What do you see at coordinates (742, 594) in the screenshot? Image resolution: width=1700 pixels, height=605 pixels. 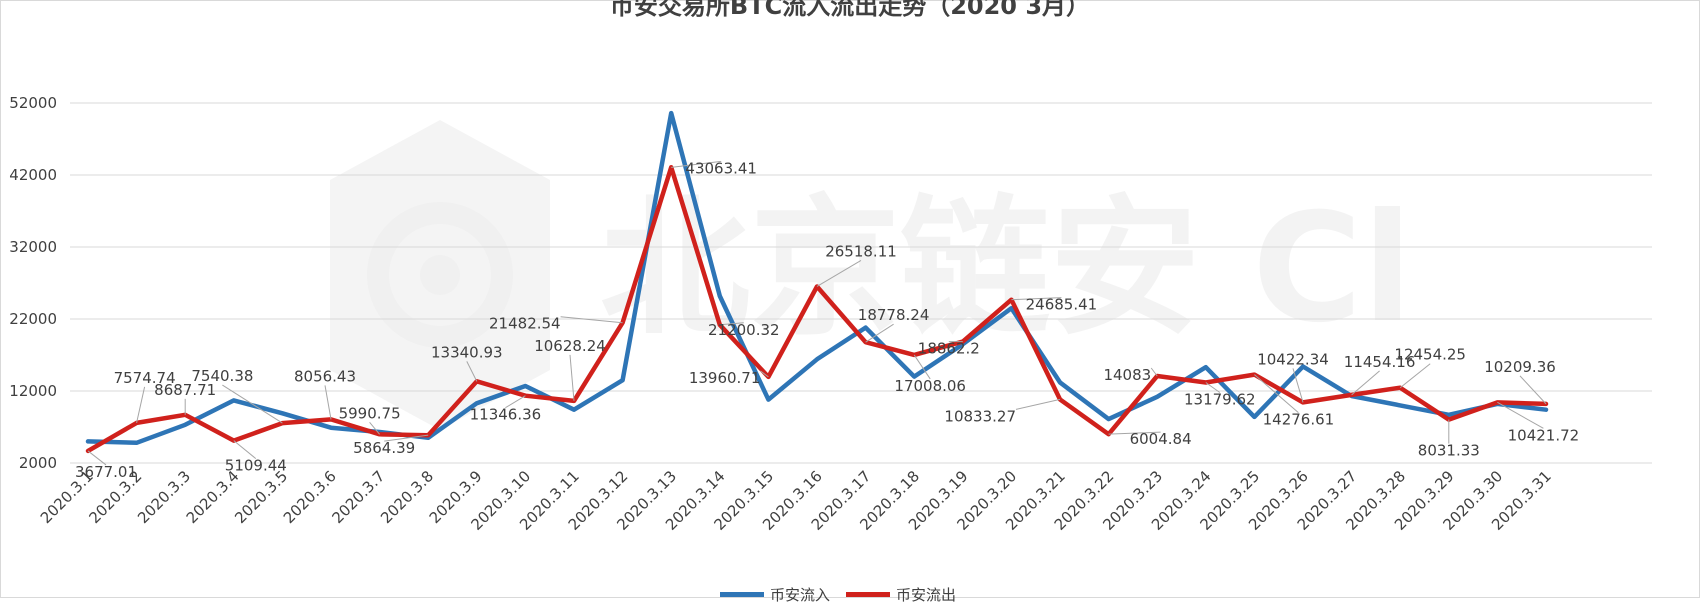 I see `legend-swatch-inflow` at bounding box center [742, 594].